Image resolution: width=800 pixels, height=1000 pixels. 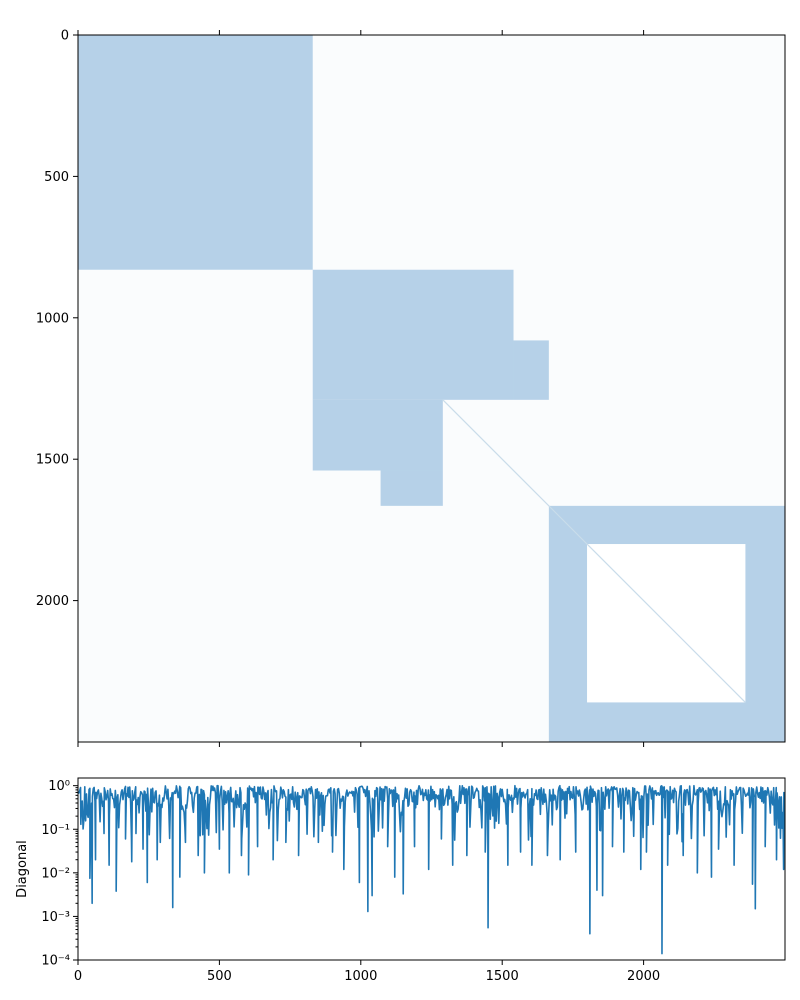 I want to click on x-tick-label: 1000, so click(x=360, y=976).